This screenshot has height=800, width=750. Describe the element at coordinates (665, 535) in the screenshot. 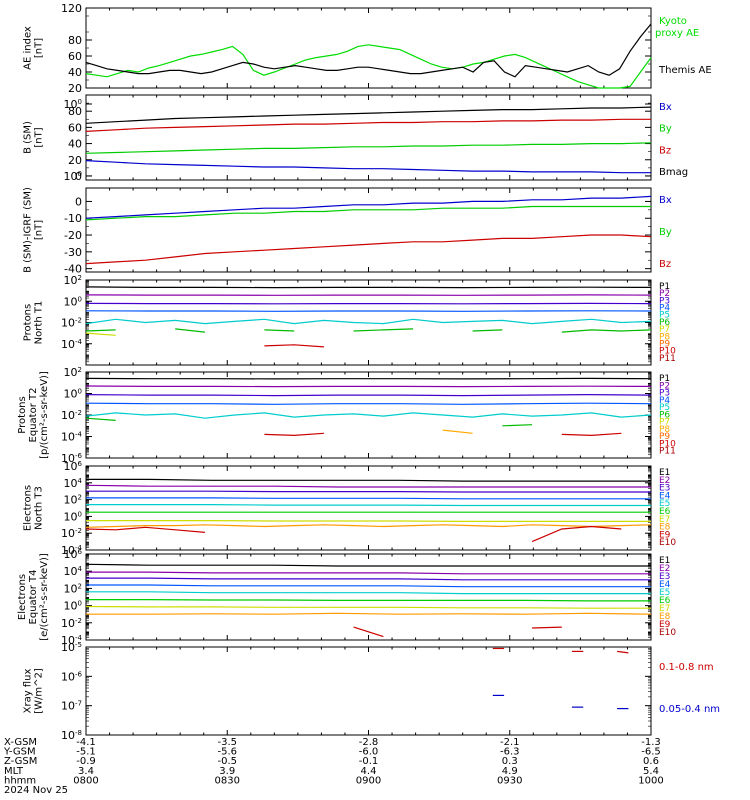

I see `legend-entry: E9` at that location.